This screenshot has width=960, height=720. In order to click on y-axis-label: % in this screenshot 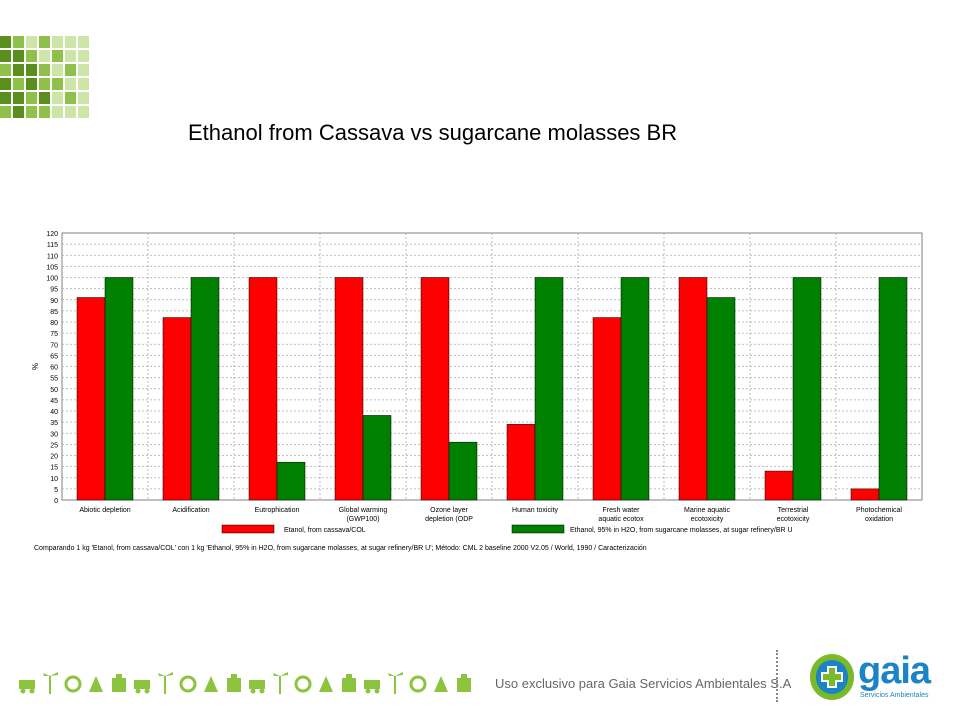, I will do `click(35, 366)`.